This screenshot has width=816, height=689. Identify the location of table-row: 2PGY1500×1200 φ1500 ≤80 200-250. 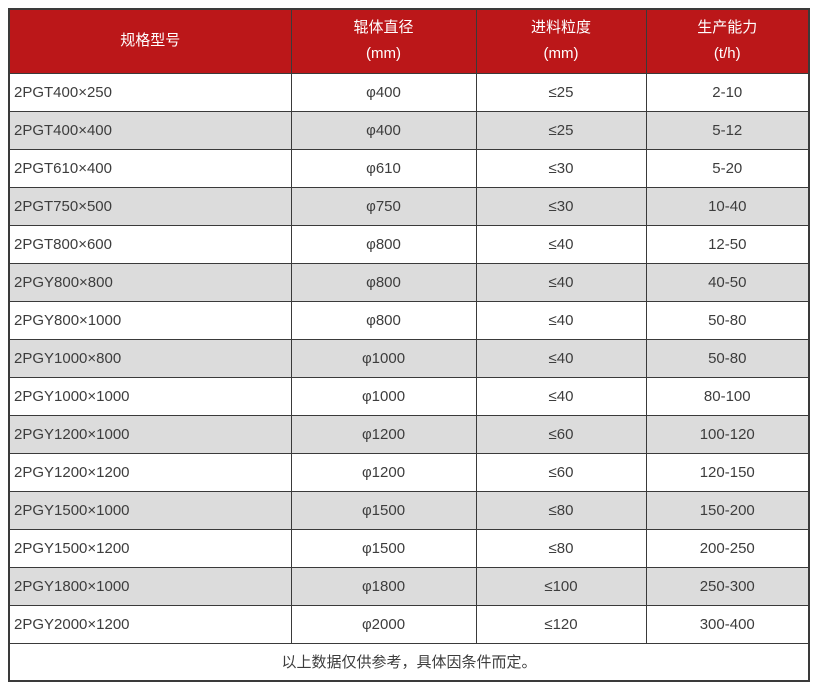
(409, 548).